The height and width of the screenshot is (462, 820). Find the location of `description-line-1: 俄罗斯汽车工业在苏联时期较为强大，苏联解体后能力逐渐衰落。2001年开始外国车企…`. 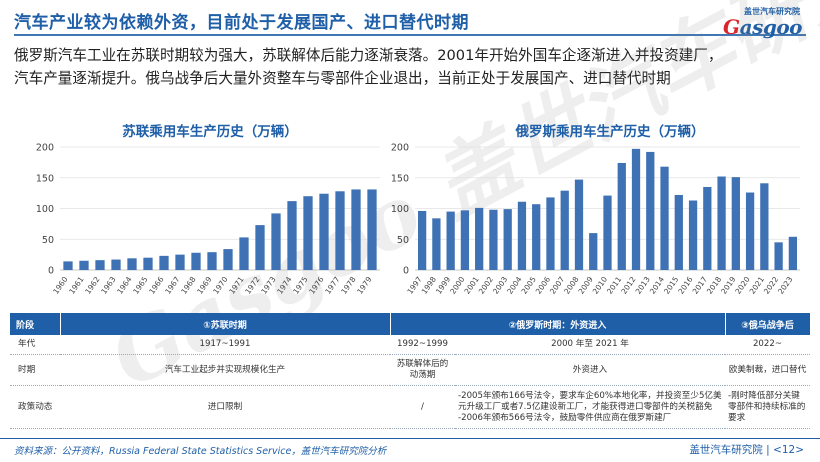

description-line-1: 俄罗斯汽车工业在苏联时期较为强大，苏联解体后能力逐渐衰落。2001年开始外国车企… is located at coordinates (368, 55).